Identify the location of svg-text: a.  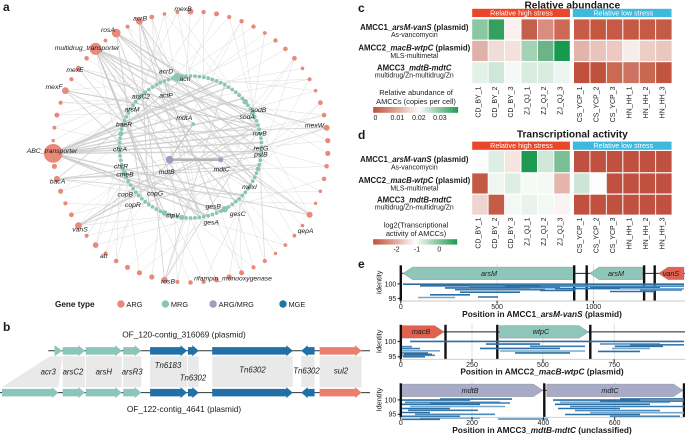
(6, 7).